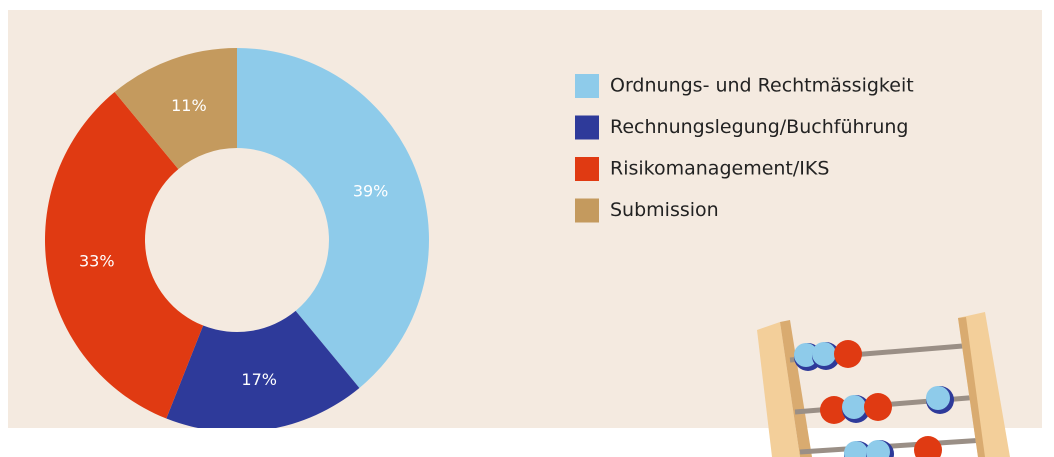 This screenshot has height=457, width=1054. What do you see at coordinates (664, 210) in the screenshot?
I see `legend-label: Submission` at bounding box center [664, 210].